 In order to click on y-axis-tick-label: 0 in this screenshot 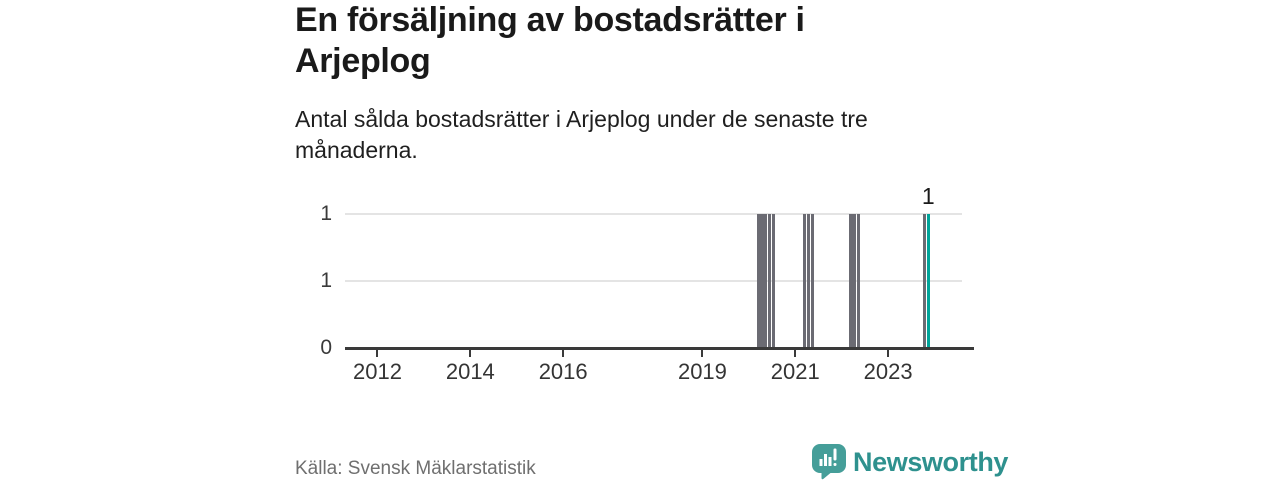, I will do `click(326, 347)`.